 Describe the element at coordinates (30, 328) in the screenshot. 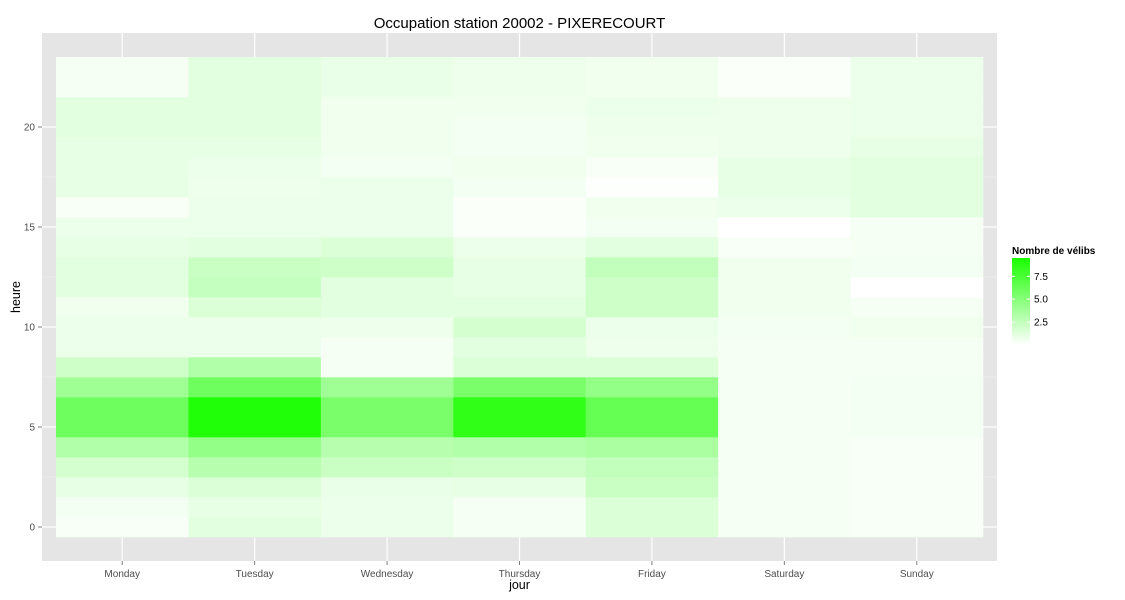

I see `y-tick-label: 10` at that location.